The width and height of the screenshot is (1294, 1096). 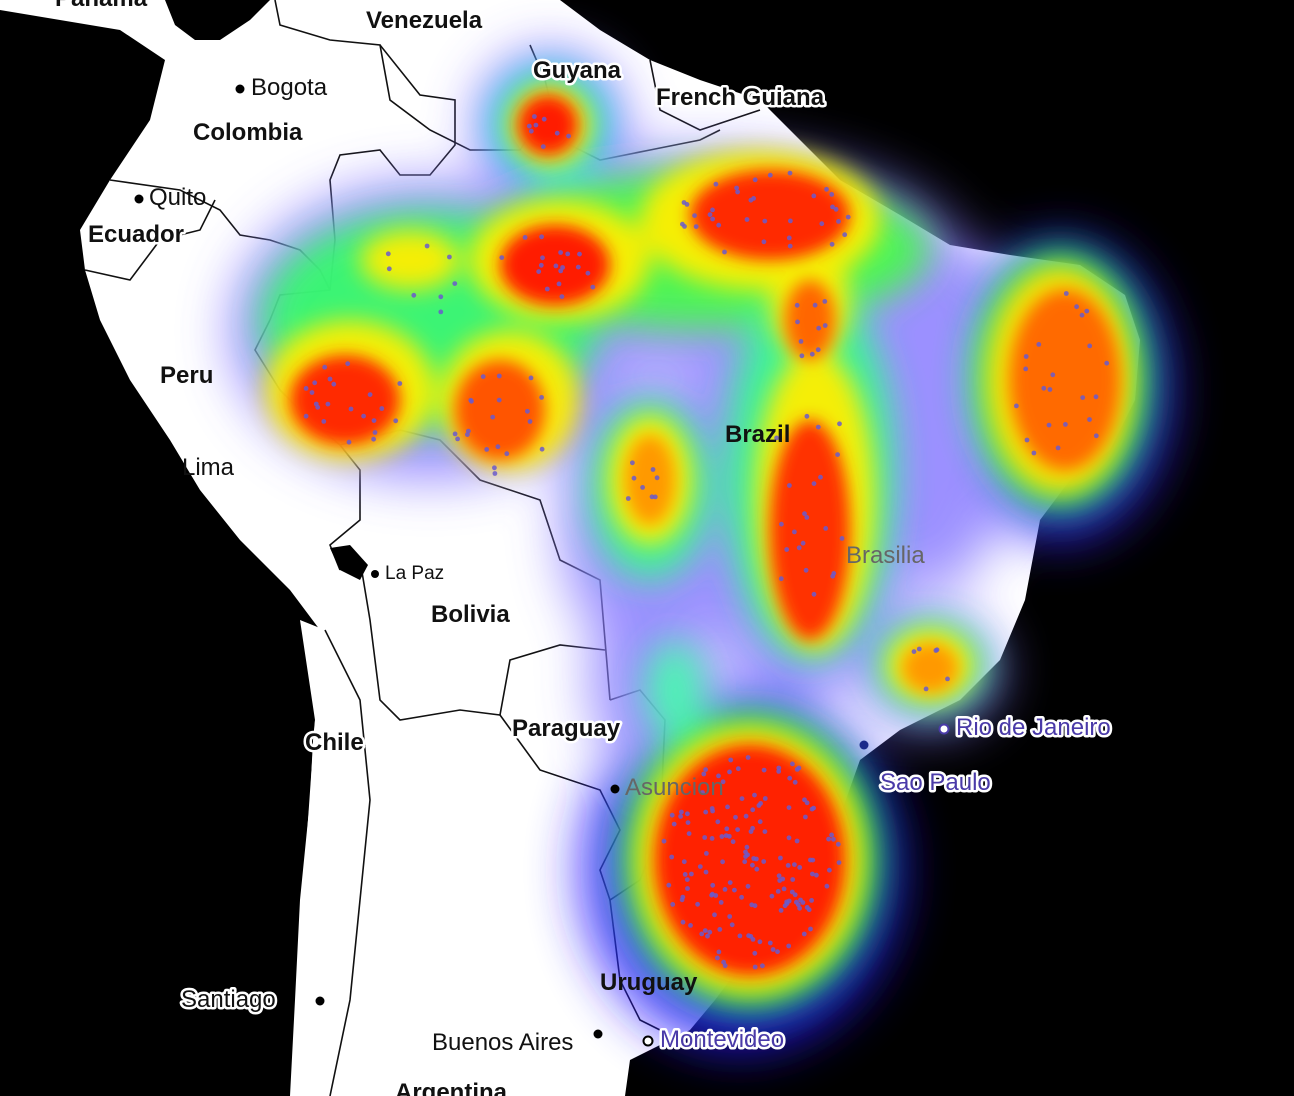 I want to click on label-montevideo: Montevideo, so click(x=722, y=1039).